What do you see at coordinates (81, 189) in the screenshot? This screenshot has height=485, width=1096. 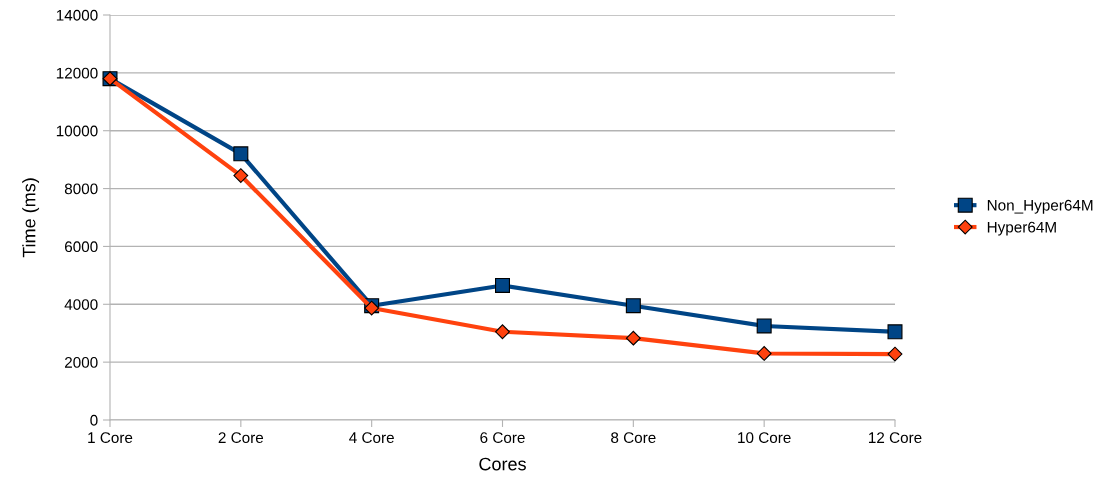 I see `y-tick-label: 8000` at bounding box center [81, 189].